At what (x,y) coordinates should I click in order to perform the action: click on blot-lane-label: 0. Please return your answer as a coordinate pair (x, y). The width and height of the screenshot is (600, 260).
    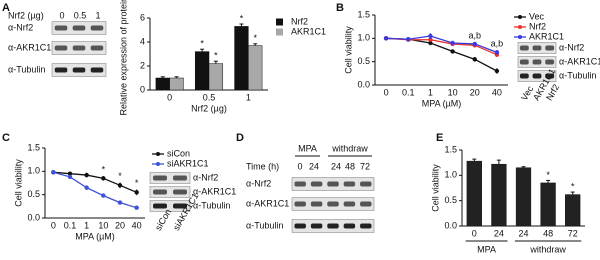
    Looking at the image, I should click on (299, 166).